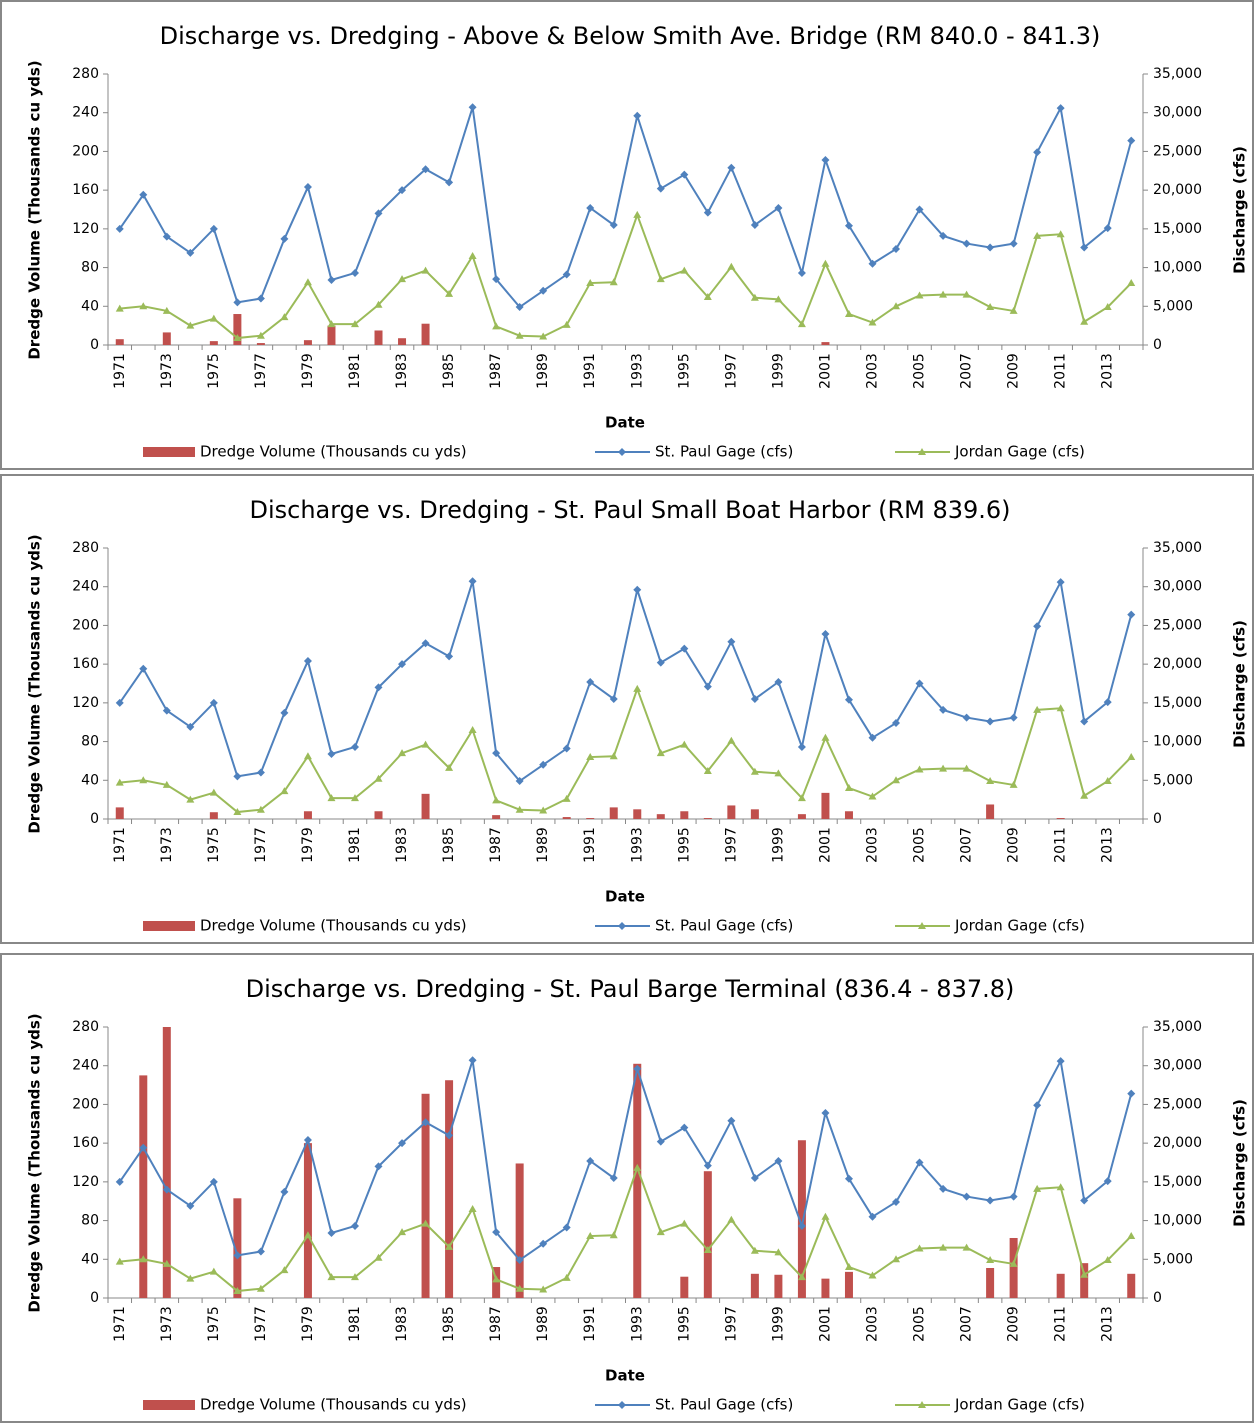 This screenshot has width=1255, height=1423. What do you see at coordinates (920, 371) in the screenshot?
I see `x-tick-label: 2005` at bounding box center [920, 371].